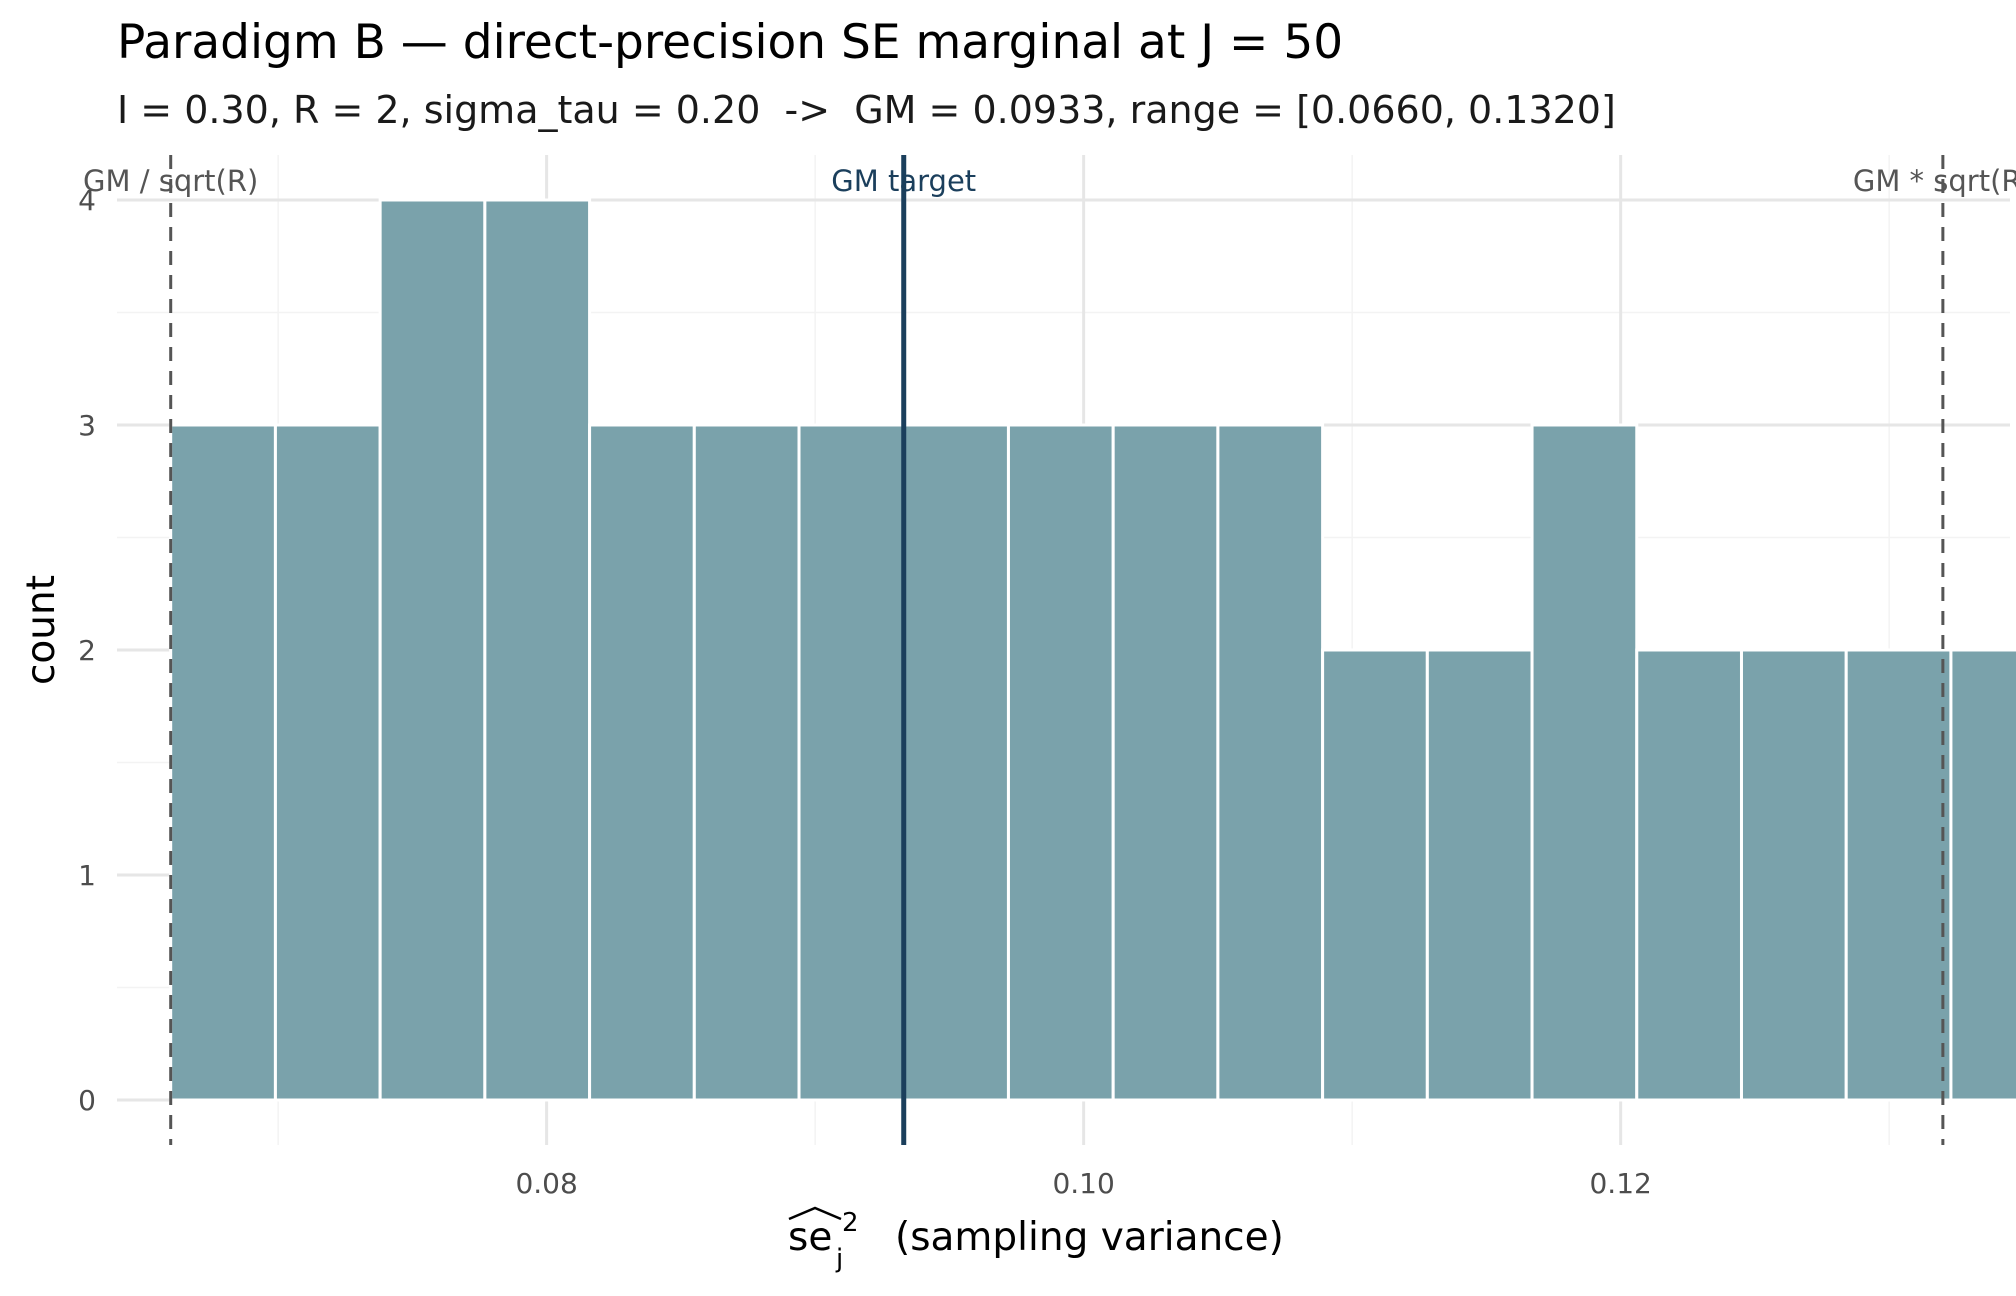 The width and height of the screenshot is (2016, 1296). Describe the element at coordinates (850, 1223) in the screenshot. I see `x-axis-superscript: 2` at that location.